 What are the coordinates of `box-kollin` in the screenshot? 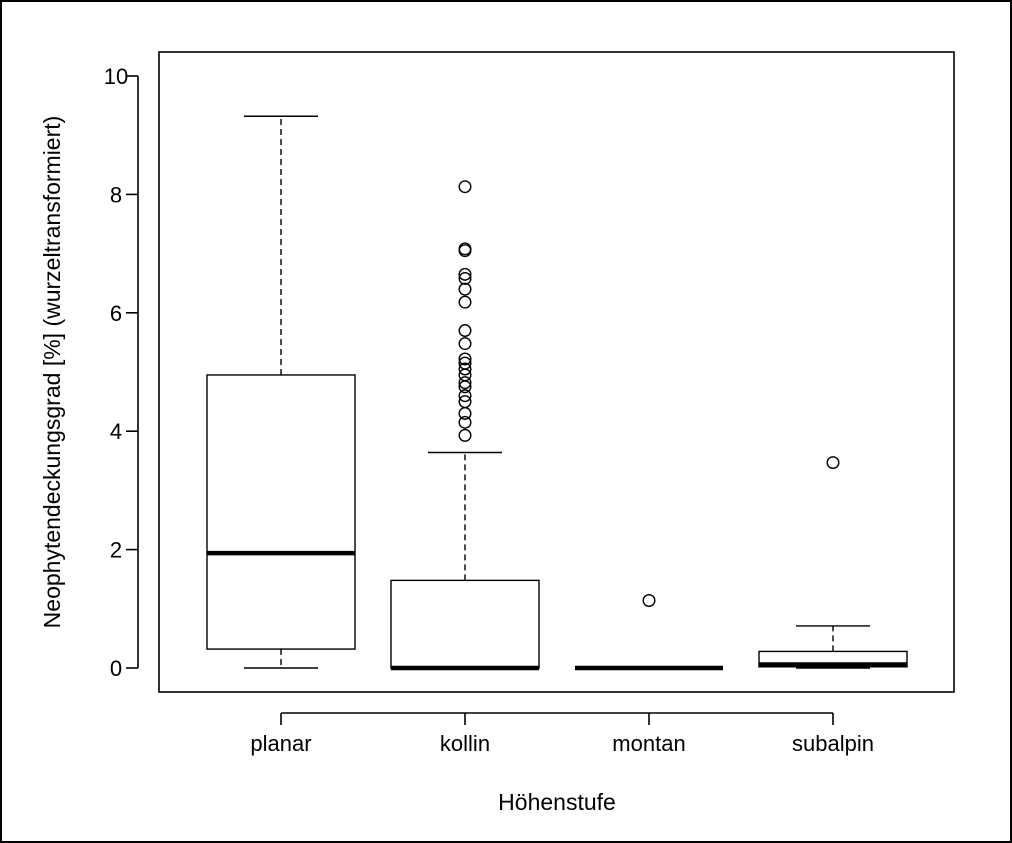 It's located at (465, 425).